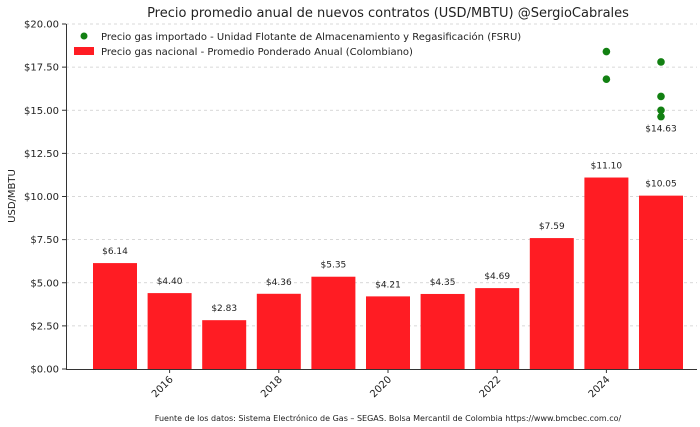  What do you see at coordinates (606, 273) in the screenshot?
I see `bar-2024` at bounding box center [606, 273].